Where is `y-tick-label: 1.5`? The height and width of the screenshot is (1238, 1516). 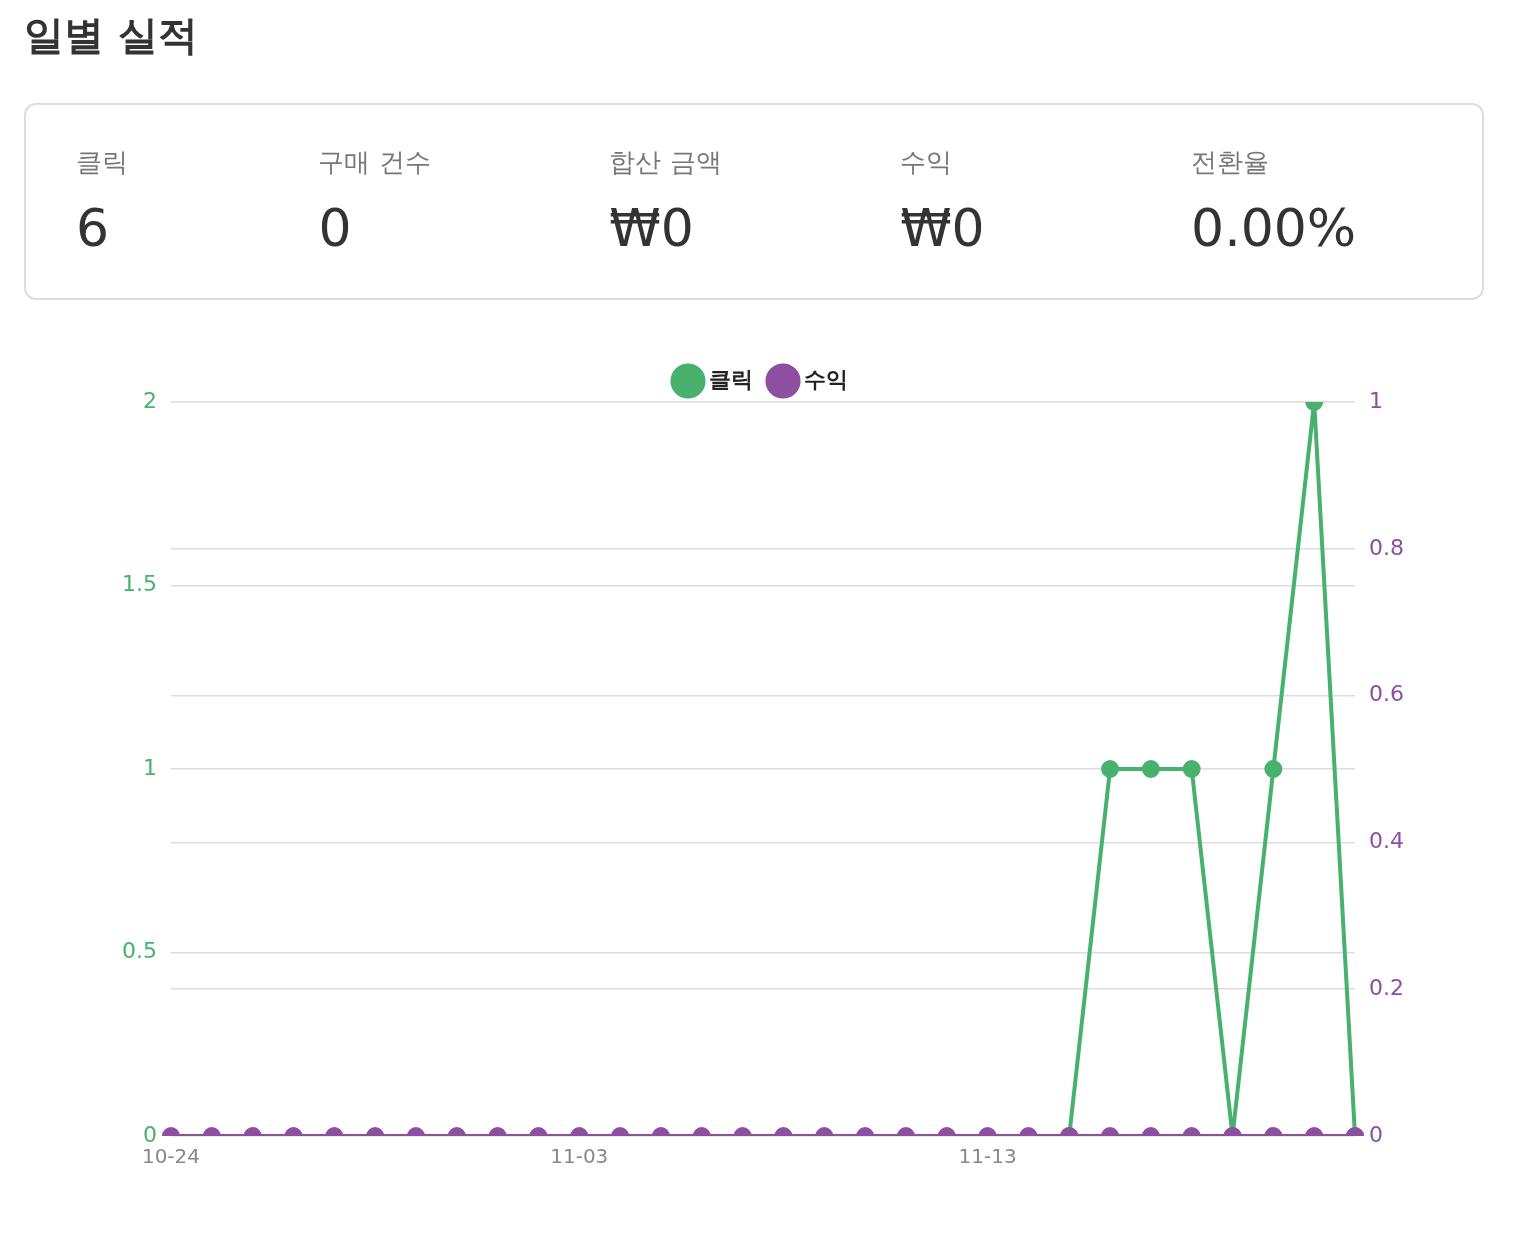 y-tick-label: 1.5 is located at coordinates (139, 584).